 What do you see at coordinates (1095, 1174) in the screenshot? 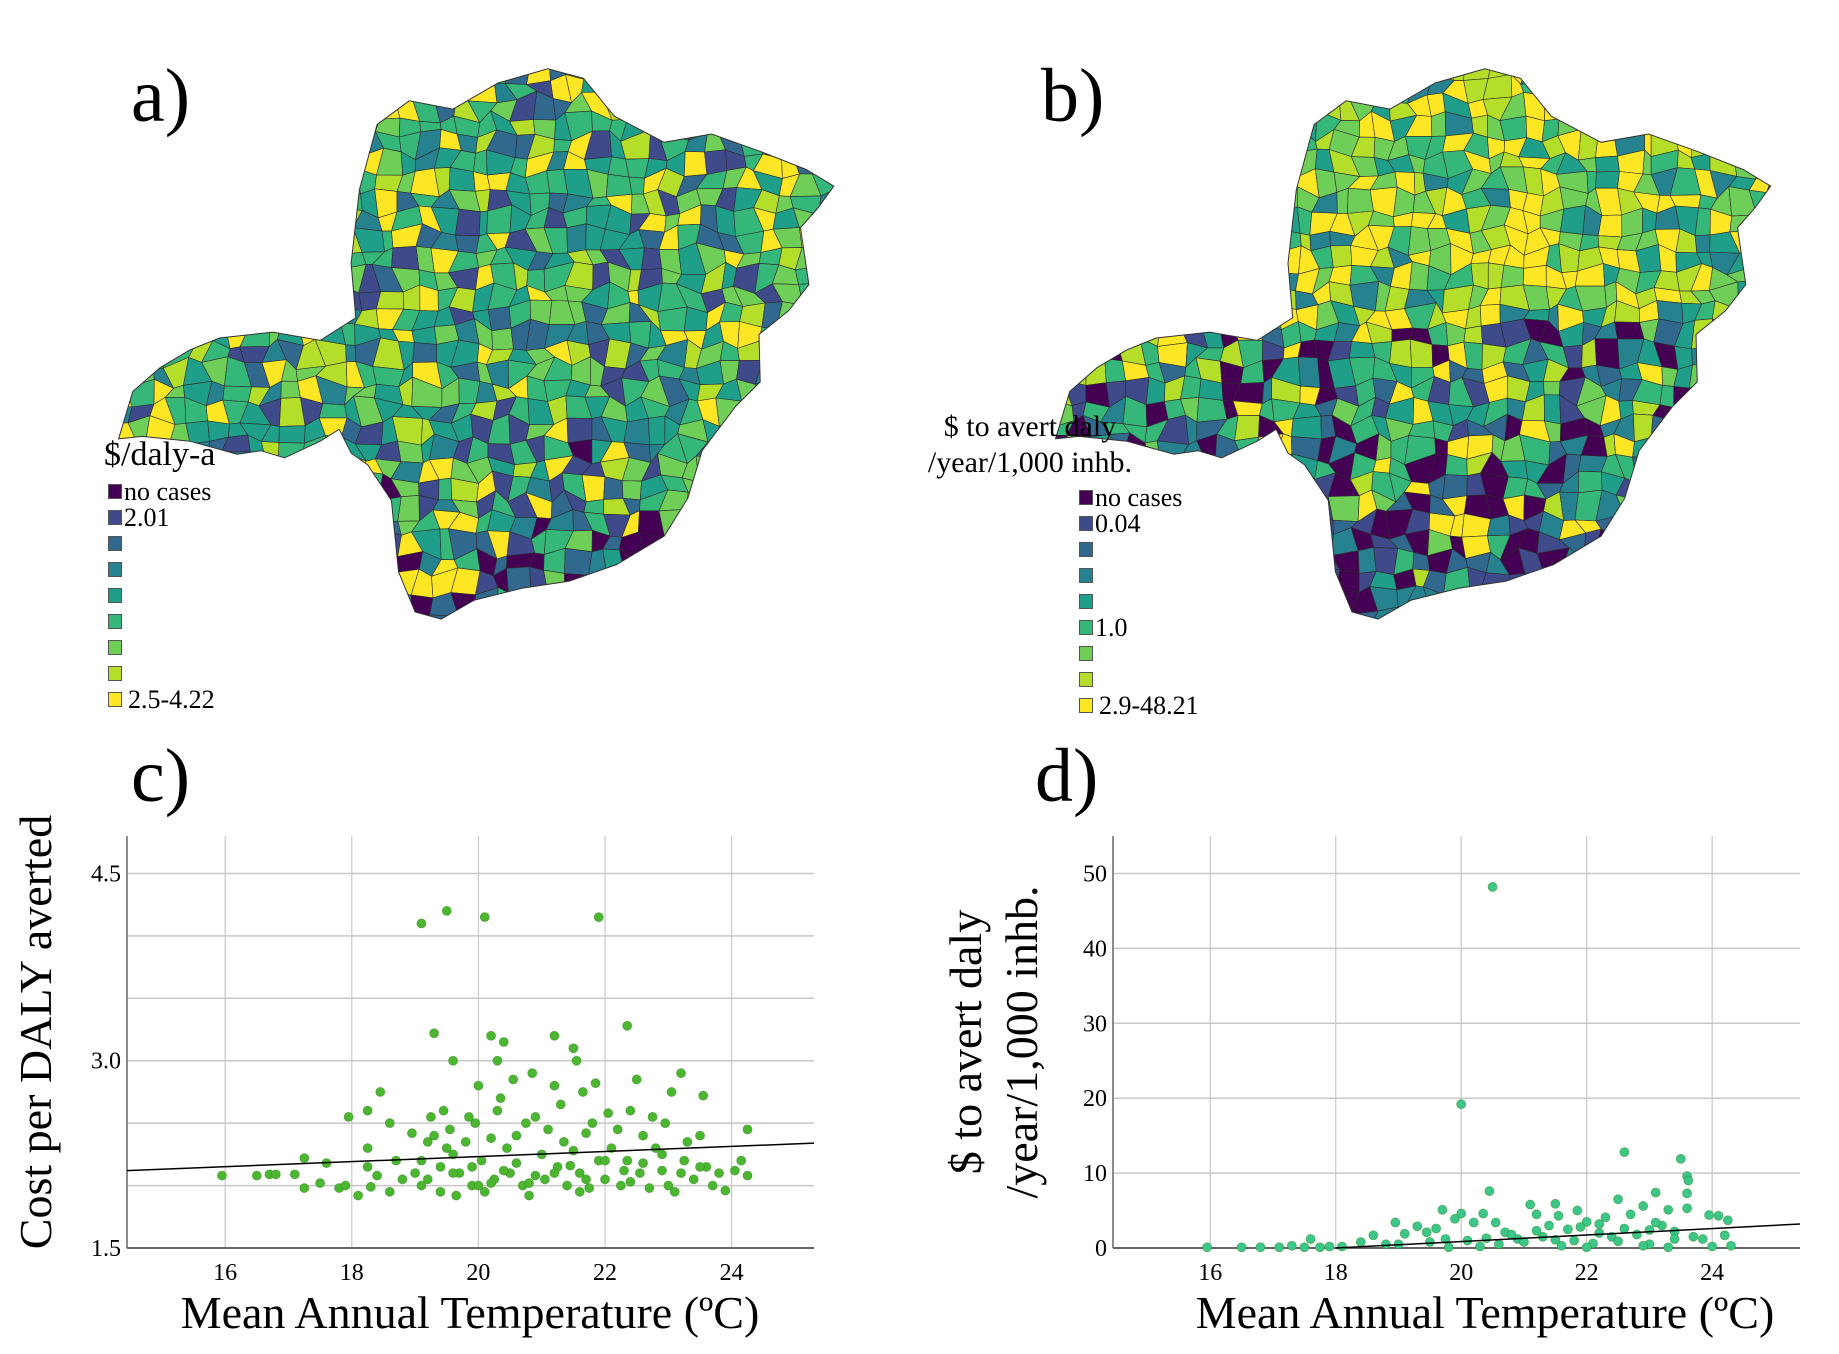
I see `y-tick-label: 10` at bounding box center [1095, 1174].